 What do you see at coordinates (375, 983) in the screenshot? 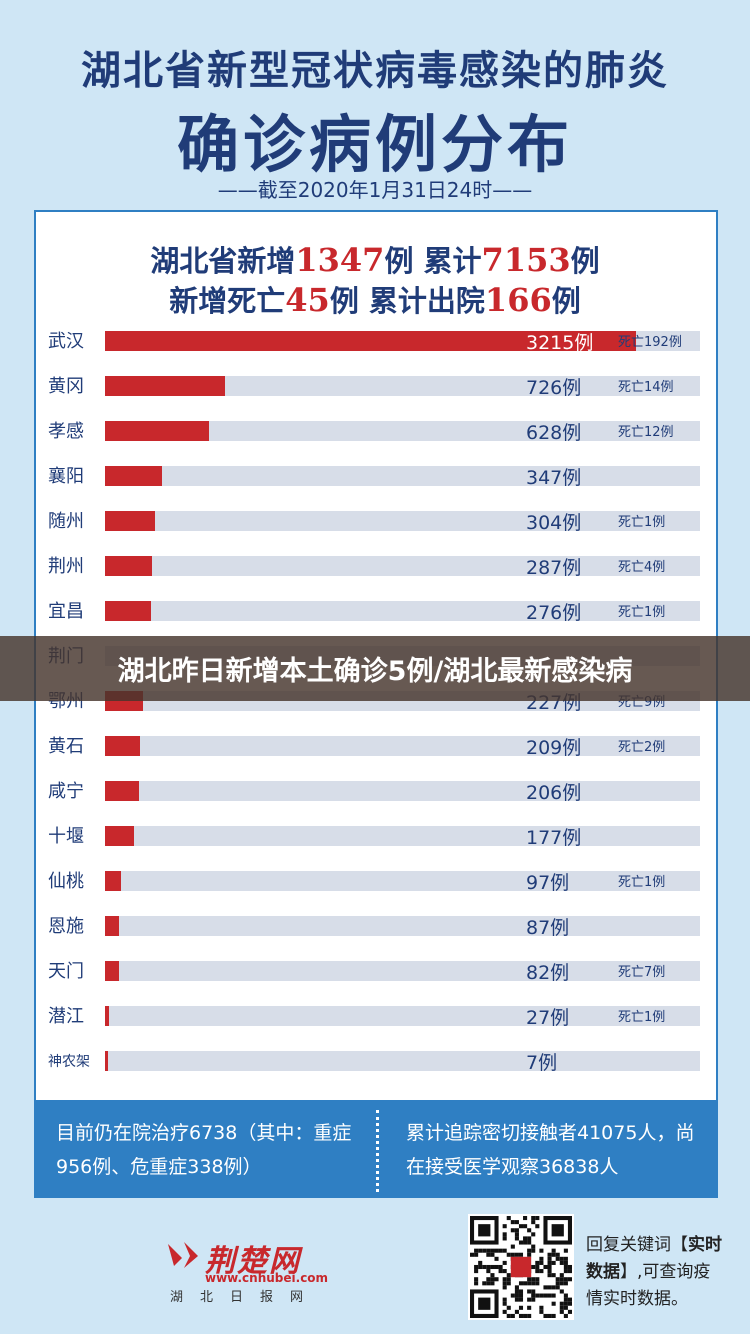
I see `bar-row: 天门 82例 死亡7例` at bounding box center [375, 983].